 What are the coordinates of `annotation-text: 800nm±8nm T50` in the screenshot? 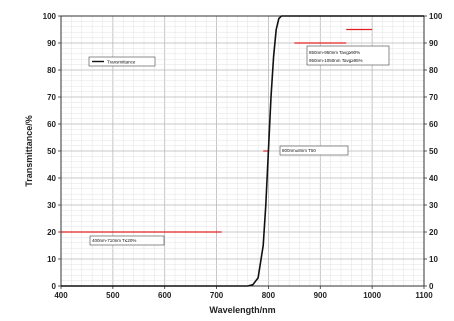 It's located at (299, 150).